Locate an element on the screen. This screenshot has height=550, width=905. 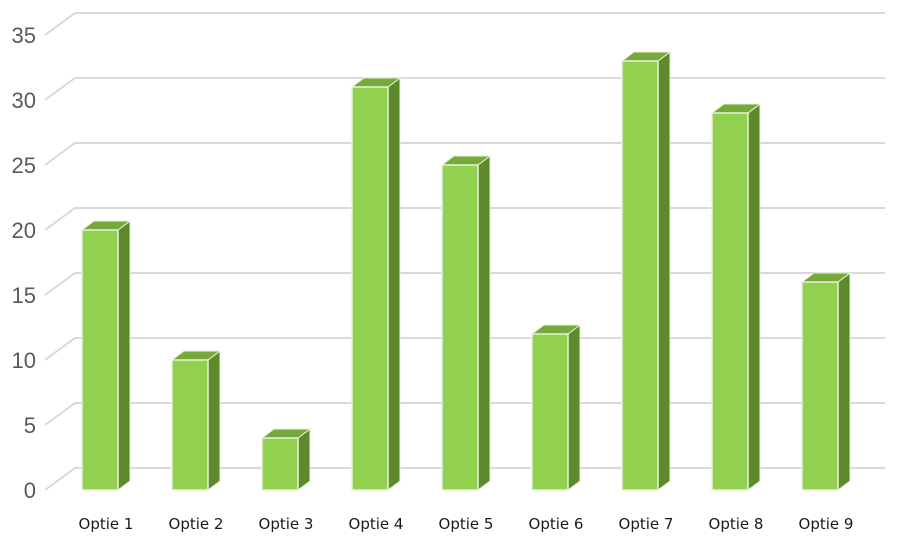
x-tick-label: Optie 4 is located at coordinates (376, 524).